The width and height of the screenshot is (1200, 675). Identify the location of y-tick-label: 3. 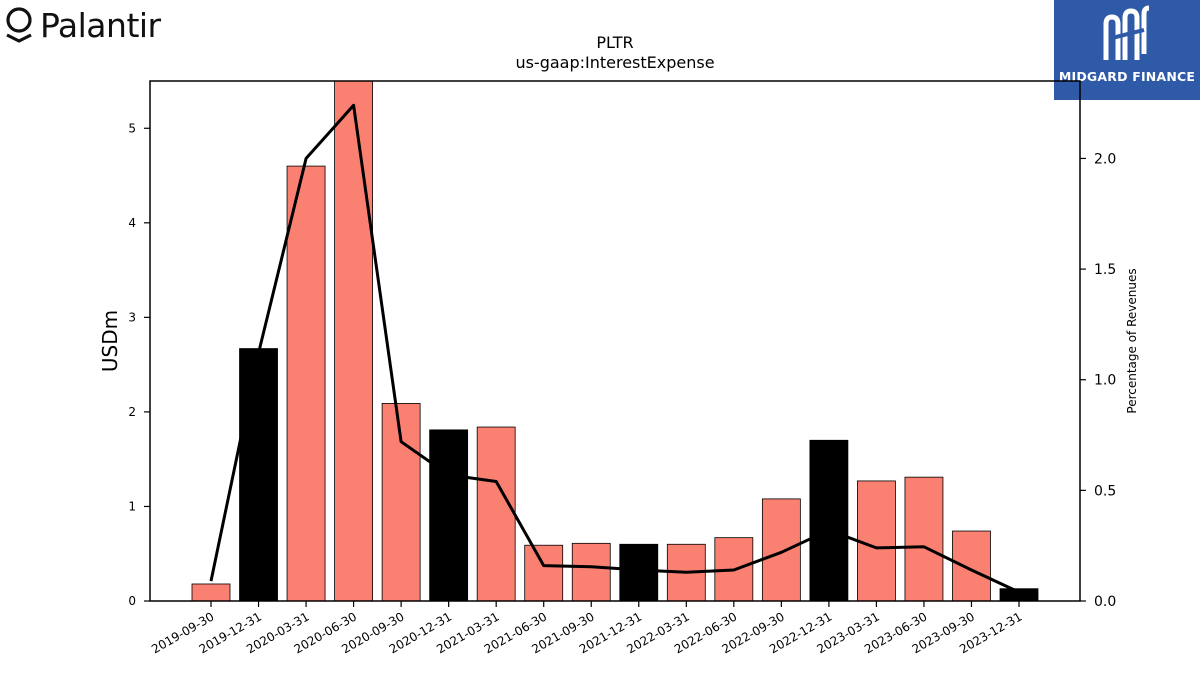
(132, 317).